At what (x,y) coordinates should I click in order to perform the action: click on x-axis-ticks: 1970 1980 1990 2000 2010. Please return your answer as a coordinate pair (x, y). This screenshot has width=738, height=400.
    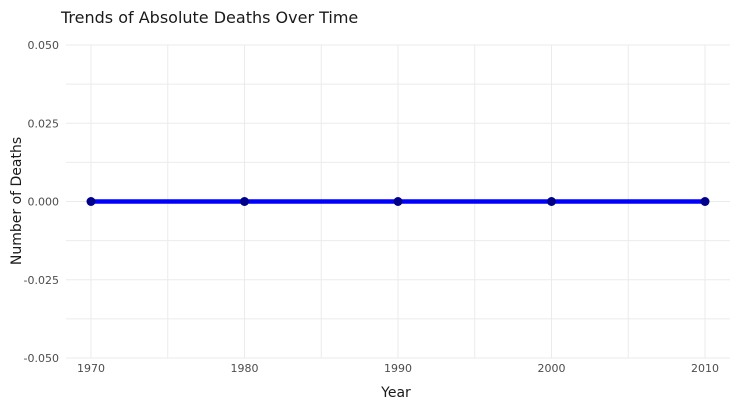
    Looking at the image, I should click on (398, 368).